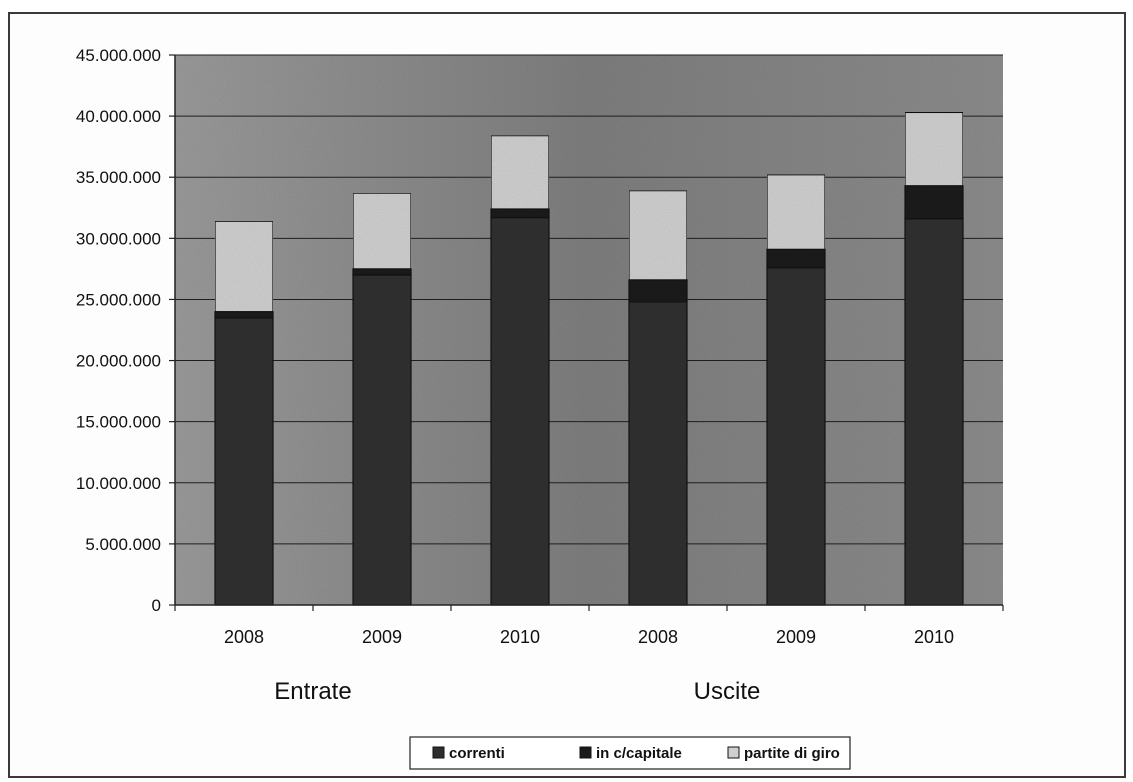 This screenshot has height=782, width=1133. I want to click on legend: correnti in c/capitale partite di giro, so click(630, 753).